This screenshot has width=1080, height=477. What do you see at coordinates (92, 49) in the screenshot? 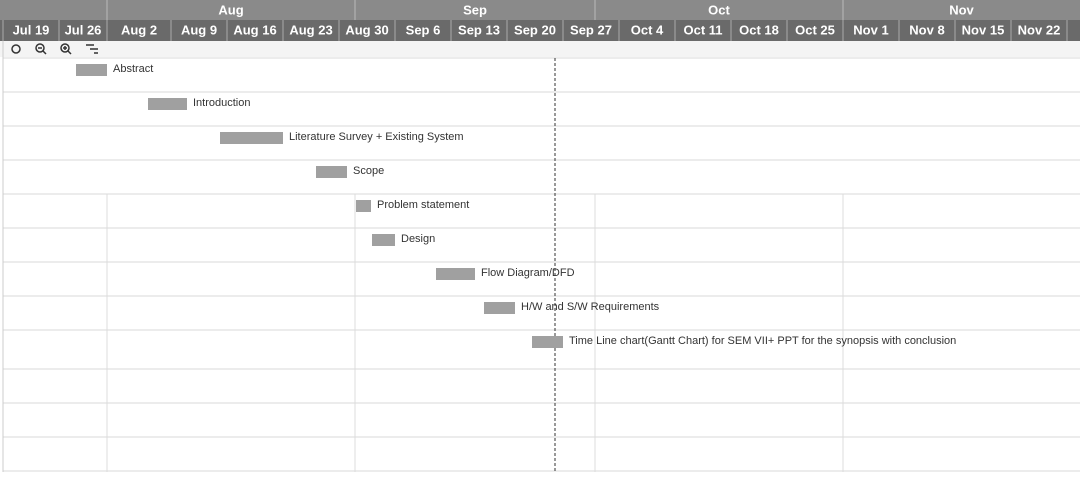
I see `collapse-icon` at bounding box center [92, 49].